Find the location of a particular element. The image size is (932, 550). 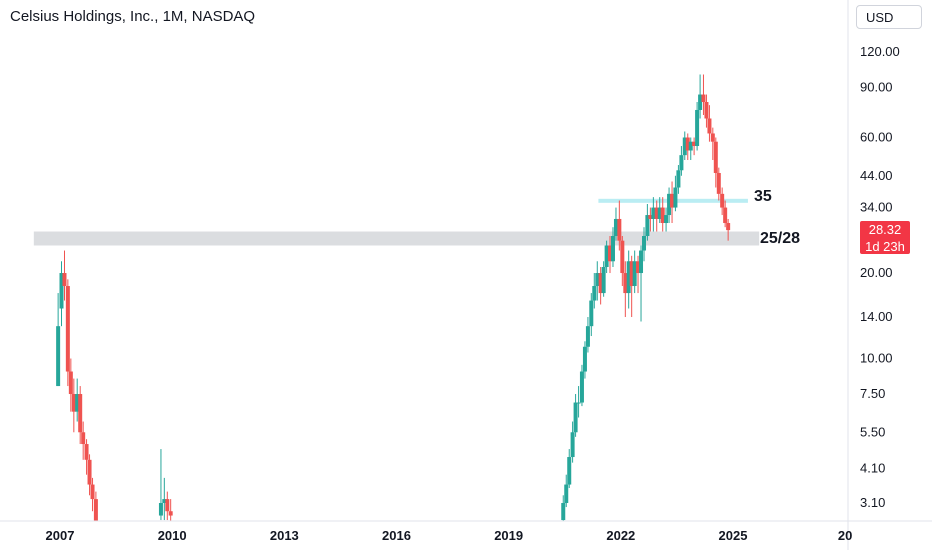

price-tick-label: 4.10 is located at coordinates (872, 468).